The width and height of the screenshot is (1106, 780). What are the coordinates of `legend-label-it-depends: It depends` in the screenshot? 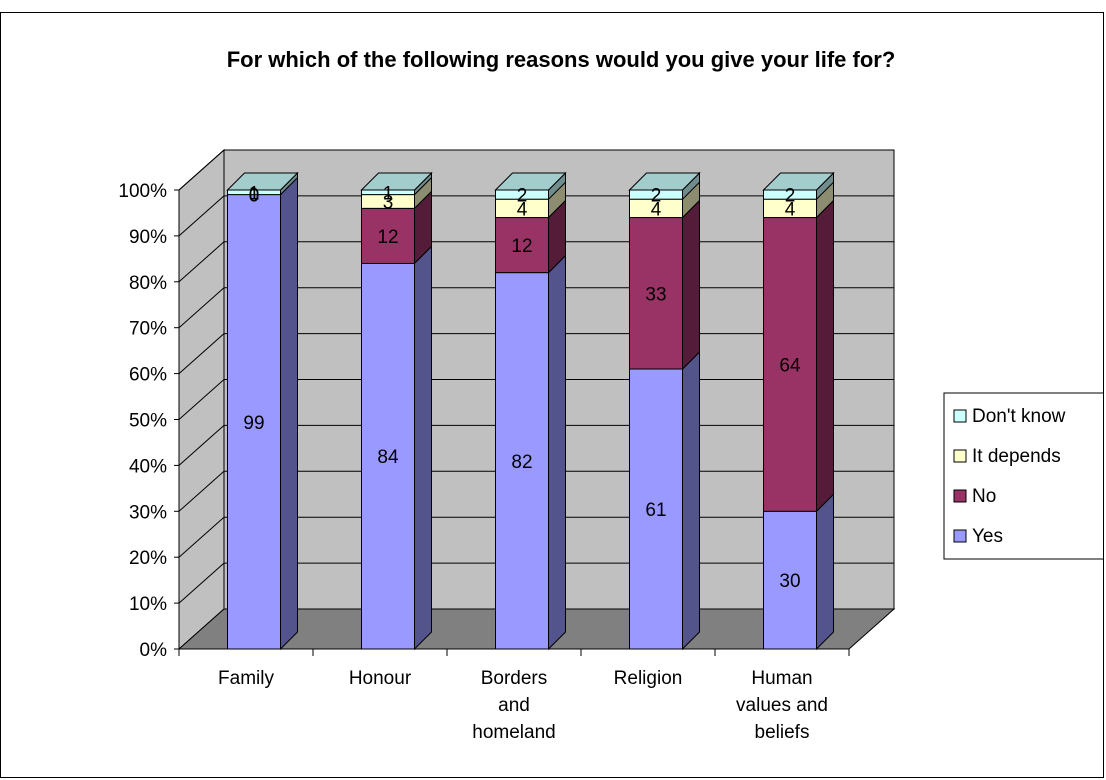 It's located at (1016, 456).